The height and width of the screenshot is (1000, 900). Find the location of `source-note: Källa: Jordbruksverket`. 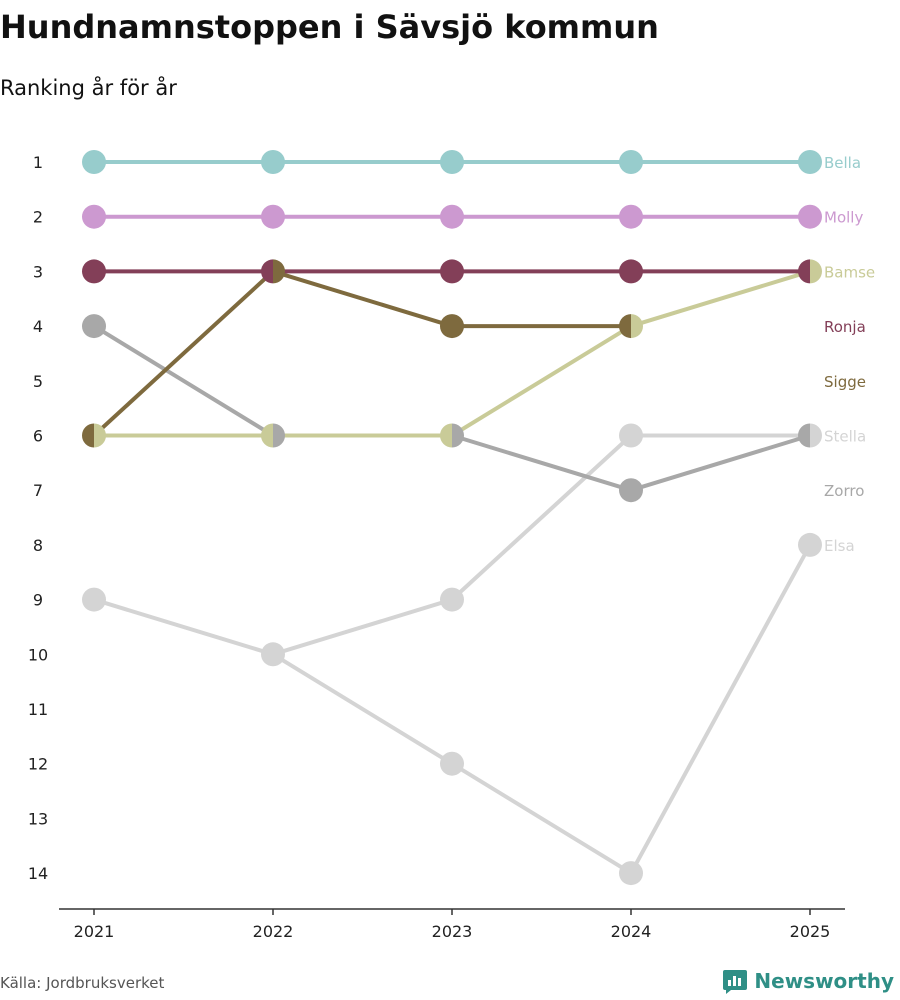

source-note: Källa: Jordbruksverket is located at coordinates (82, 983).